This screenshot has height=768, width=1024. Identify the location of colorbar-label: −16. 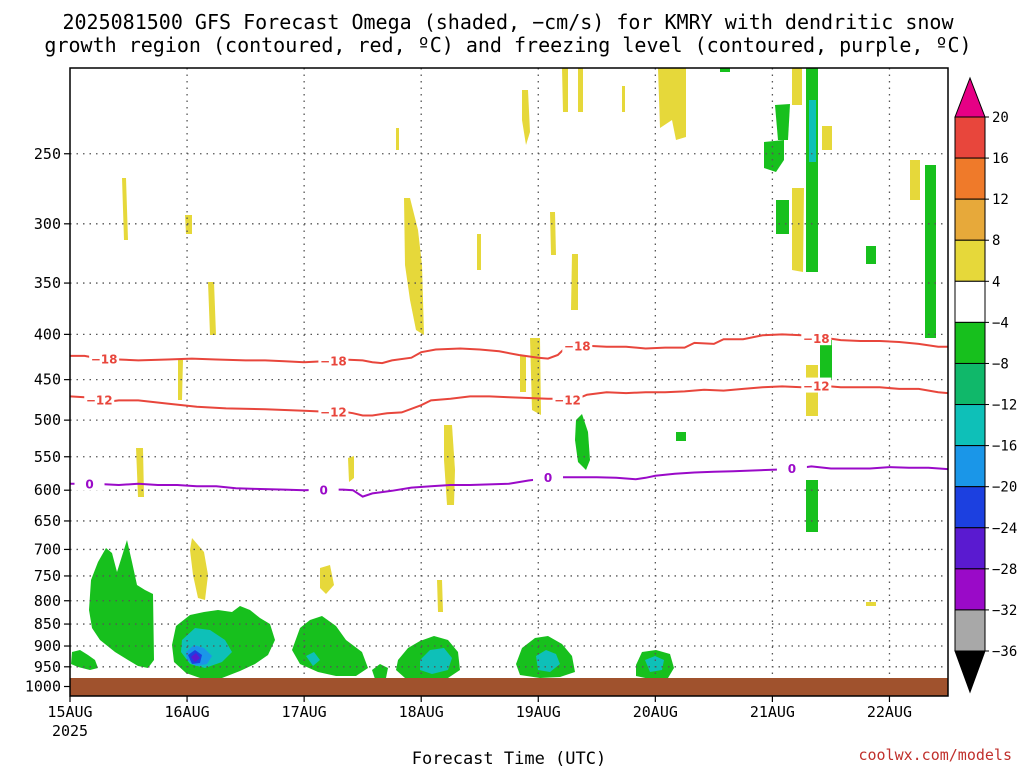
(1004, 447).